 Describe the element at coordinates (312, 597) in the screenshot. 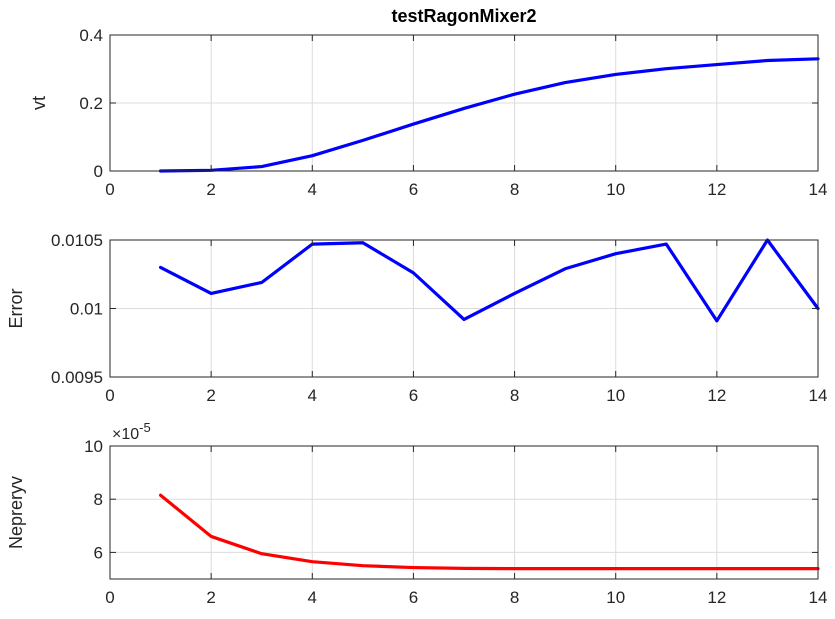

I see `nepreryv-x-tick-label: 4` at that location.